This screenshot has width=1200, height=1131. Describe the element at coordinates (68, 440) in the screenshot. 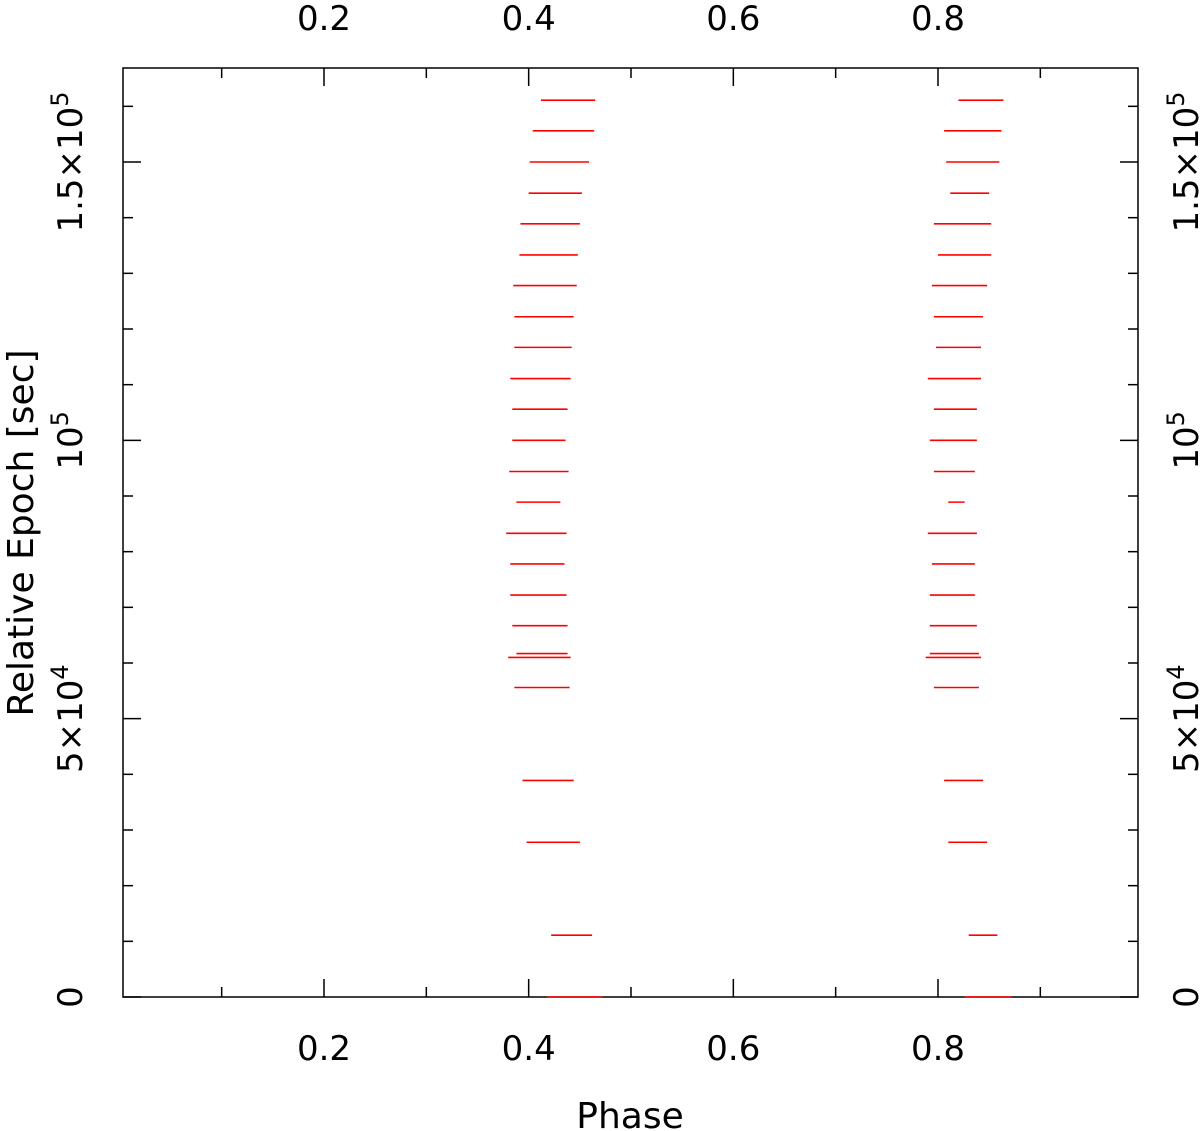

I see `y-tick-label: 105` at that location.